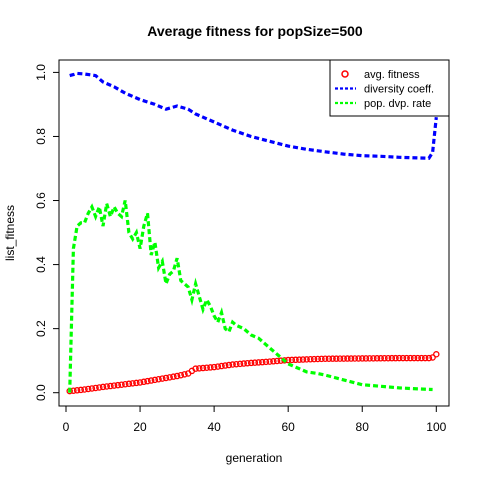  Describe the element at coordinates (41, 264) in the screenshot. I see `y-tick-label: 0.4` at that location.